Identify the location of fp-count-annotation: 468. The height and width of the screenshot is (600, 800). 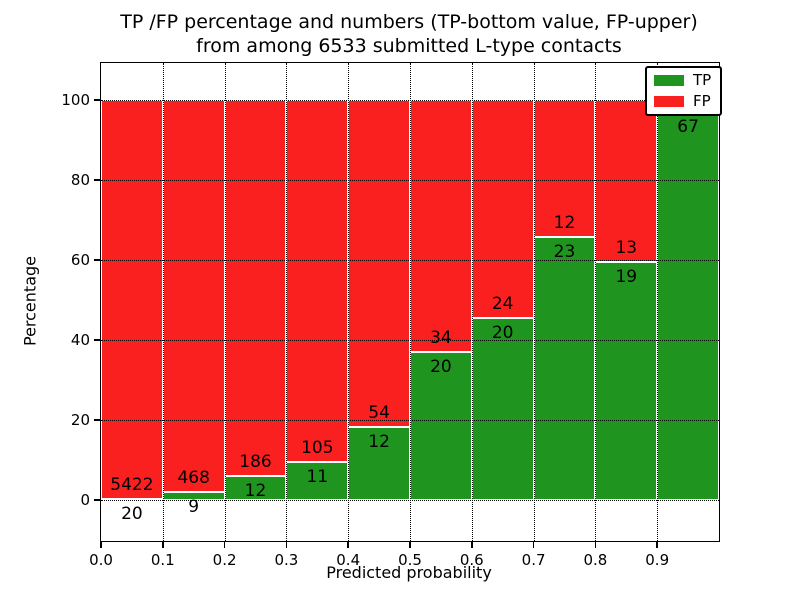
(193, 478).